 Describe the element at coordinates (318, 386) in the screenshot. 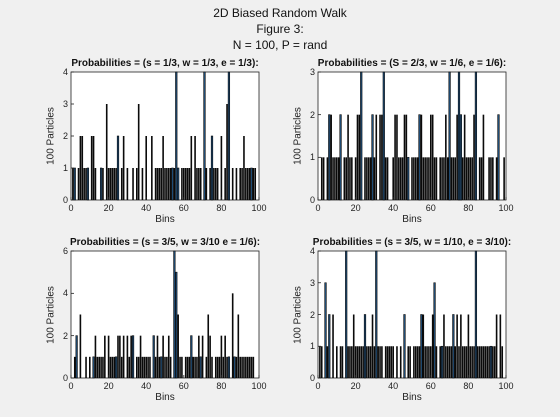

I see `chart-4-x-tick-label: 0` at that location.